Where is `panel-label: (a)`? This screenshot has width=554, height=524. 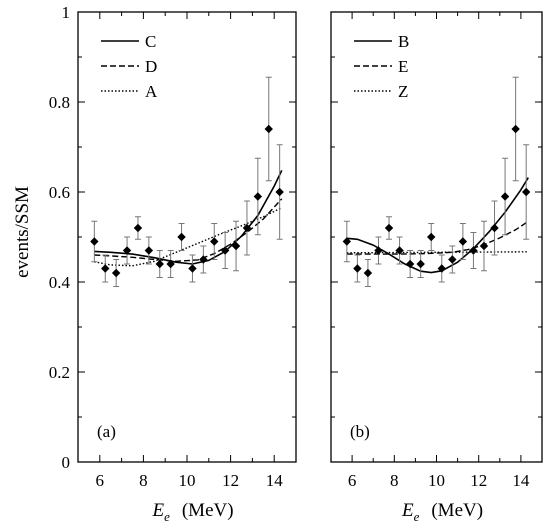 panel-label: (a) is located at coordinates (106, 431).